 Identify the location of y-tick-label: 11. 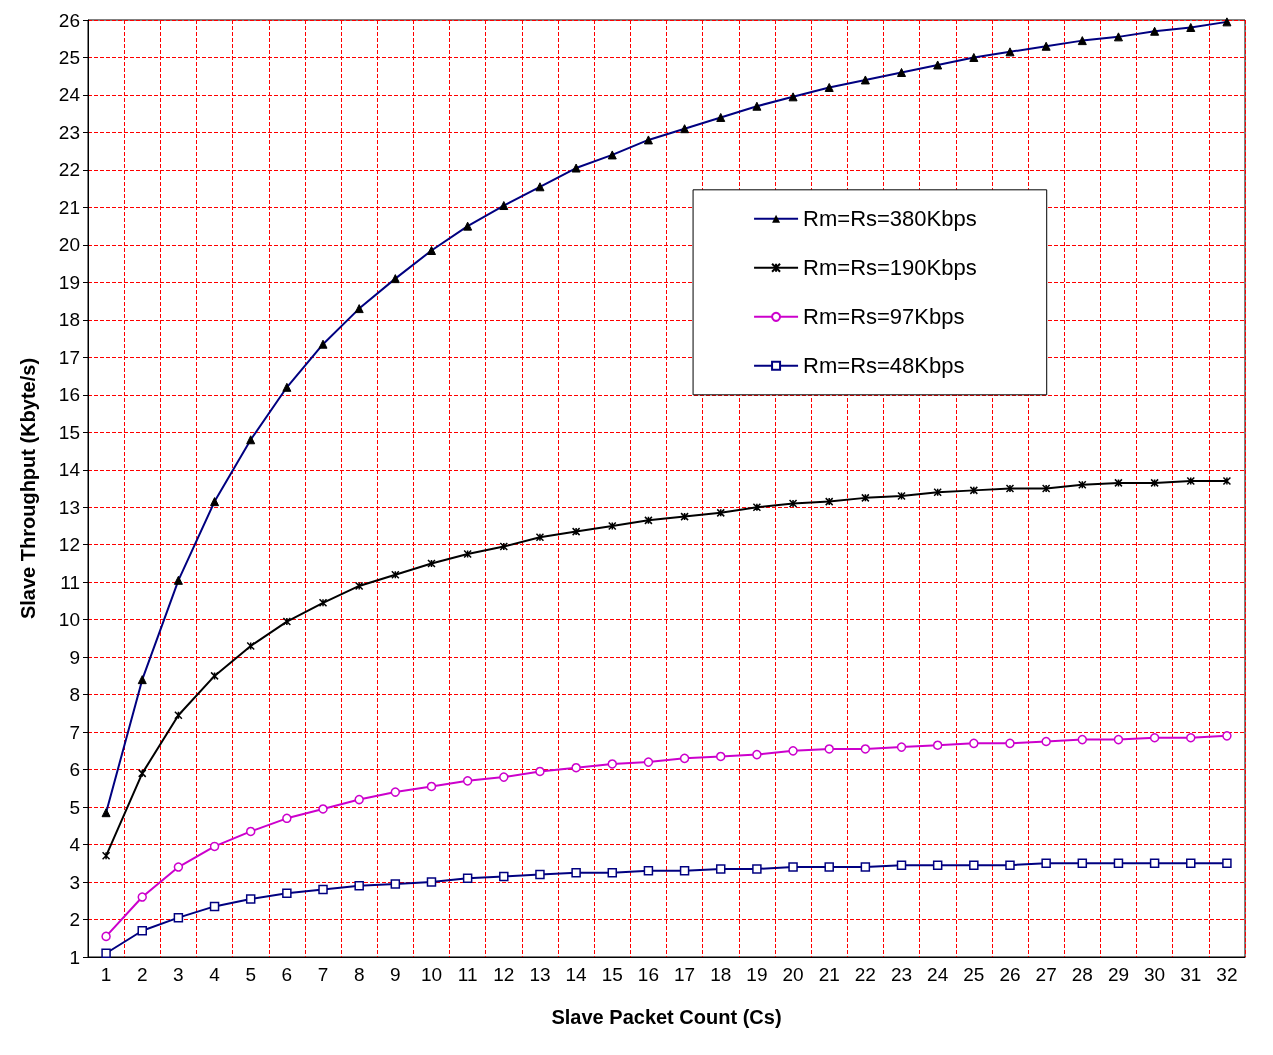
(70, 582).